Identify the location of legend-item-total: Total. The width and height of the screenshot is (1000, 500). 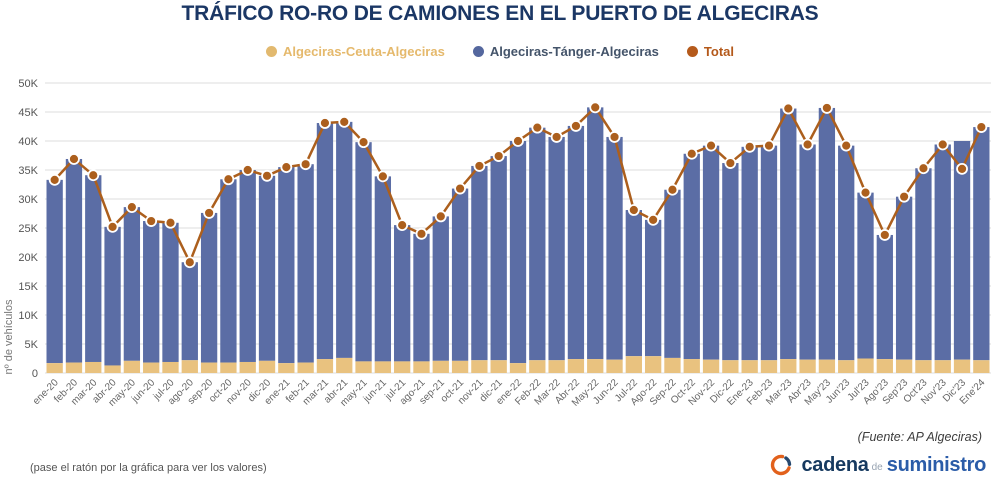
(710, 51).